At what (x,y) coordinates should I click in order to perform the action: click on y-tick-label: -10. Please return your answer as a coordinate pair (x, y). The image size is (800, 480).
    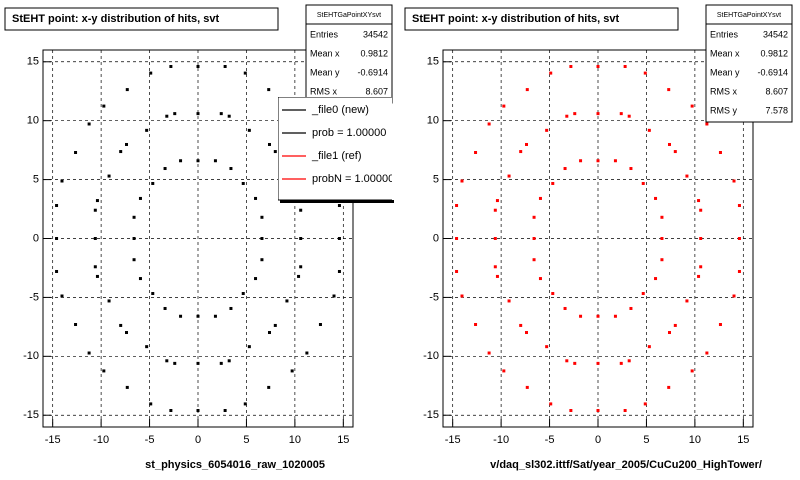
    Looking at the image, I should click on (31, 356).